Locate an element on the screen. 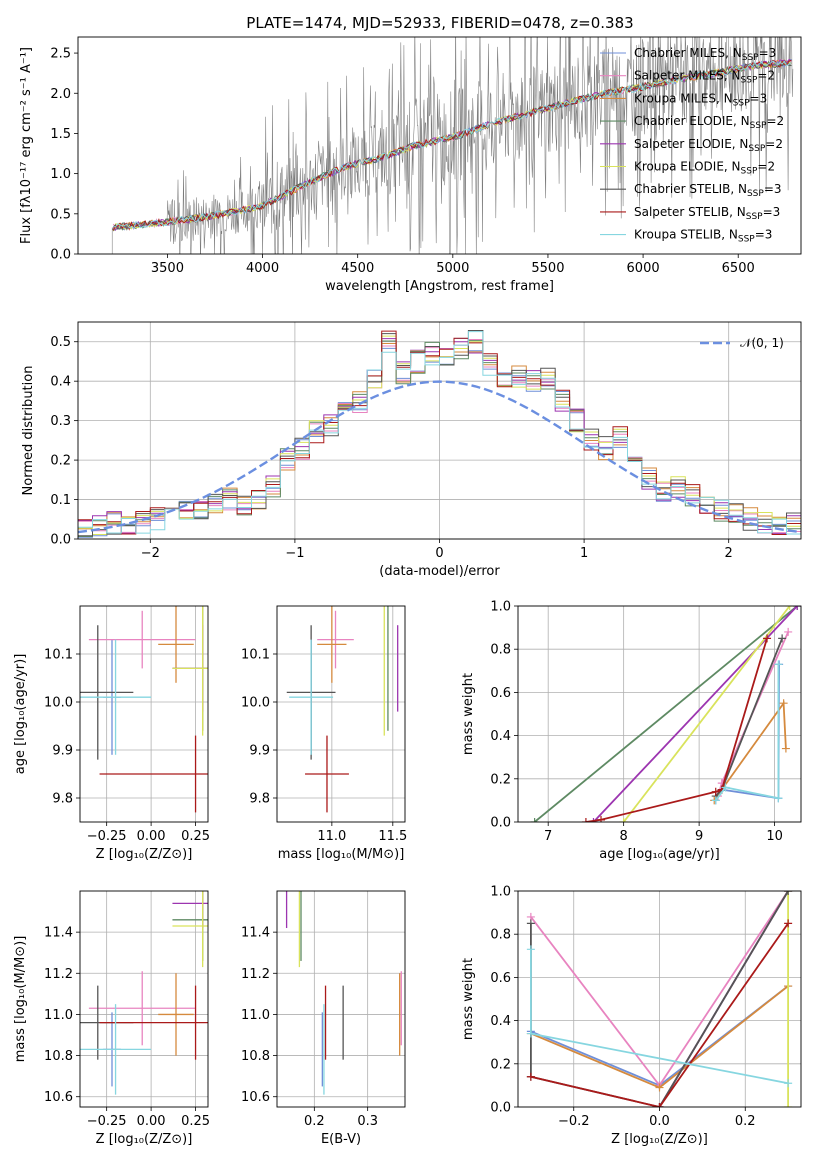  legend-entry: Chabrier ELODIE, NSSP=2 is located at coordinates (709, 122).